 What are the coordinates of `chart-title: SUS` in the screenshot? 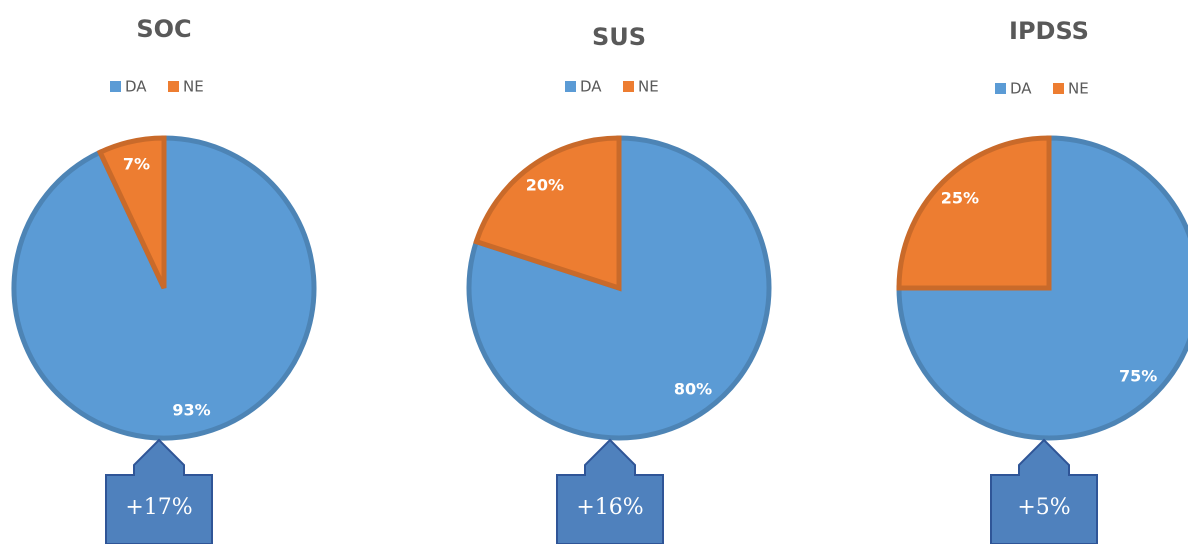 It's located at (619, 37).